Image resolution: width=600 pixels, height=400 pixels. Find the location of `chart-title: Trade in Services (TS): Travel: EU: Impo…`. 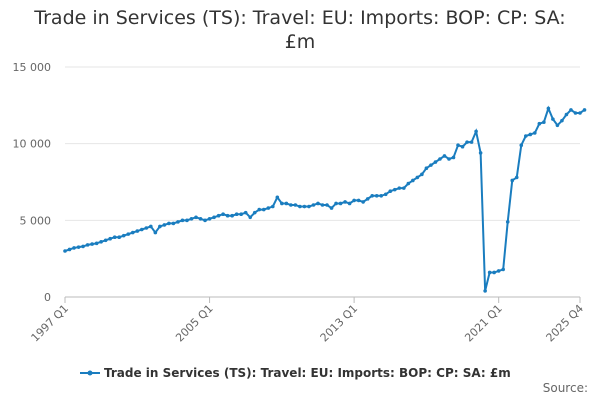

chart-title: Trade in Services (TS): Travel: EU: Impo… is located at coordinates (300, 30).